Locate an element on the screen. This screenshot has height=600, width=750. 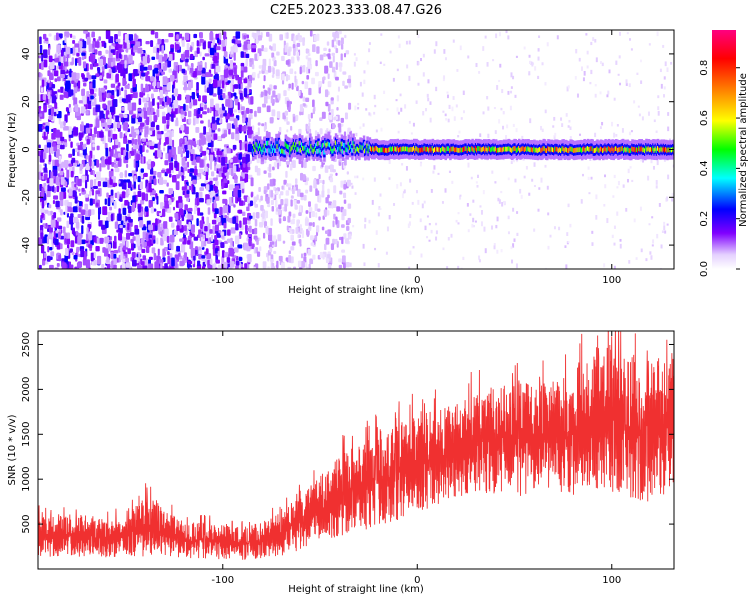
colorbar-tick-label: 0.2 is located at coordinates (704, 219).